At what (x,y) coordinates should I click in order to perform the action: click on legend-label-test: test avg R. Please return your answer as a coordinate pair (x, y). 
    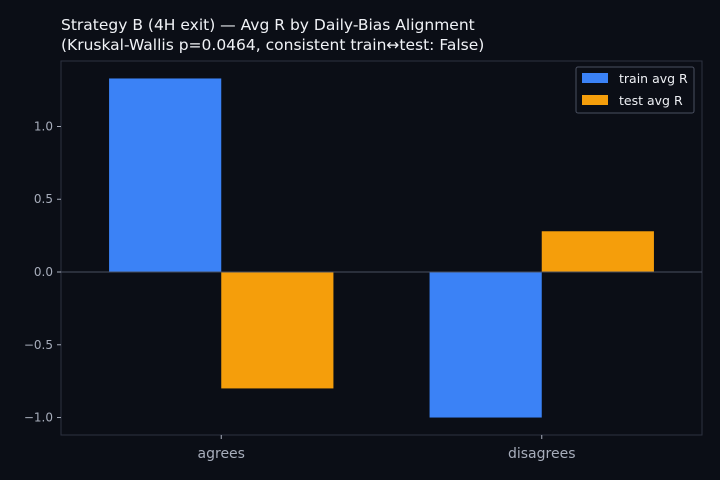
    Looking at the image, I should click on (651, 100).